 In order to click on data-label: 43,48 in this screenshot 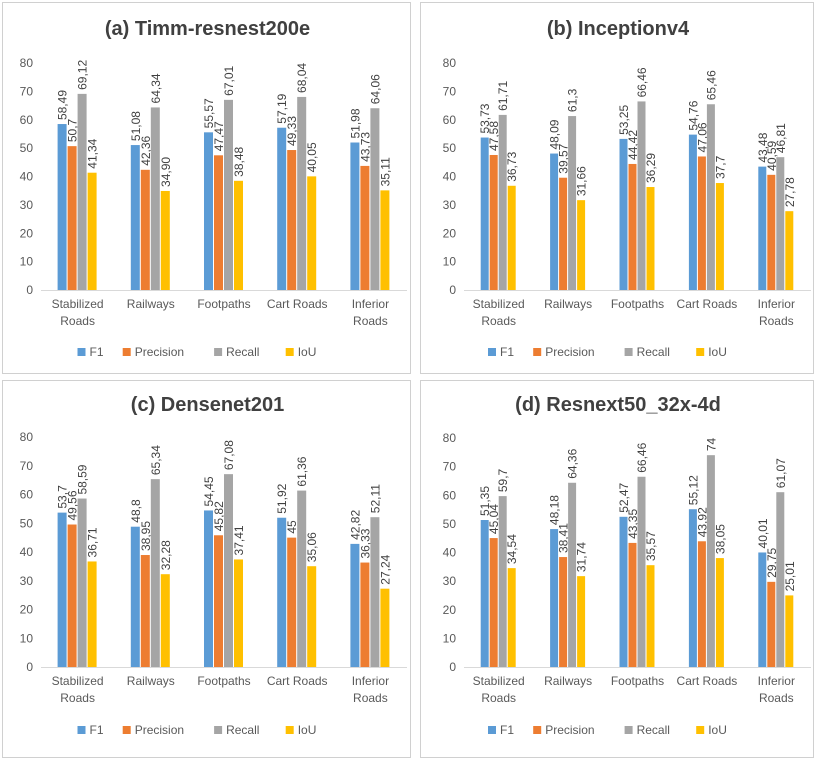, I will do `click(763, 147)`.